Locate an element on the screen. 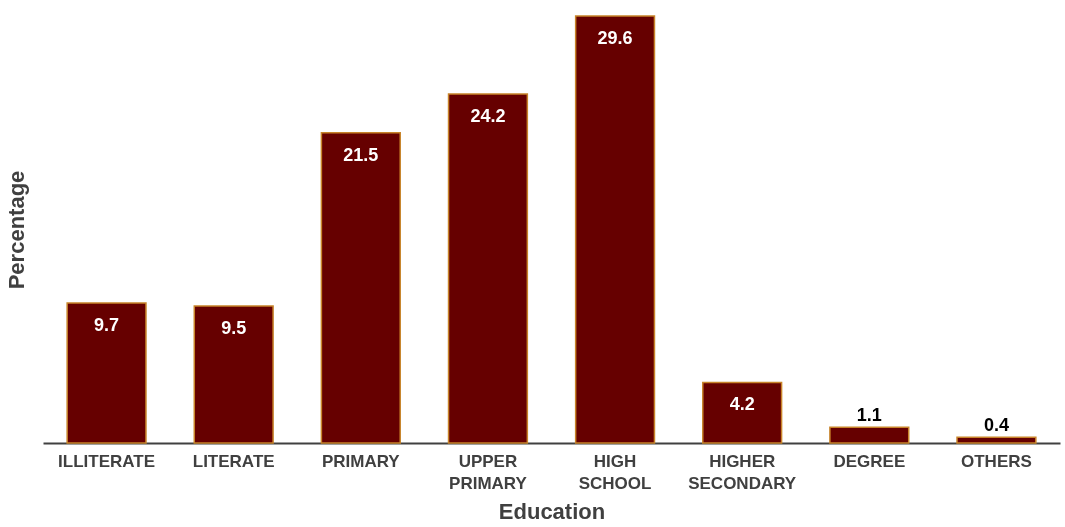  x-tick-label: HIGHER SECONDARY is located at coordinates (742, 472).